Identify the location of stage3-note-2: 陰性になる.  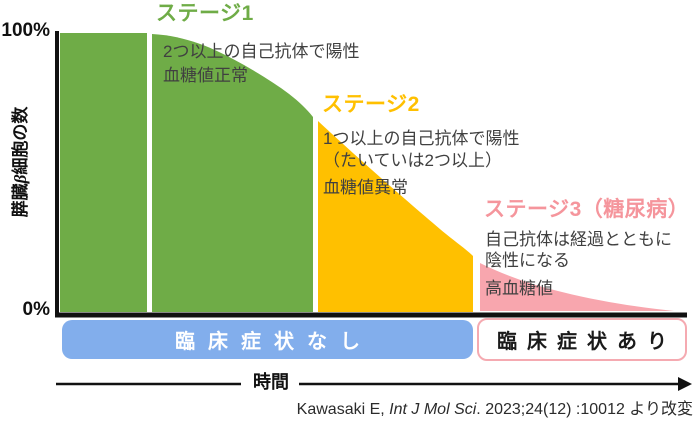
(527, 260).